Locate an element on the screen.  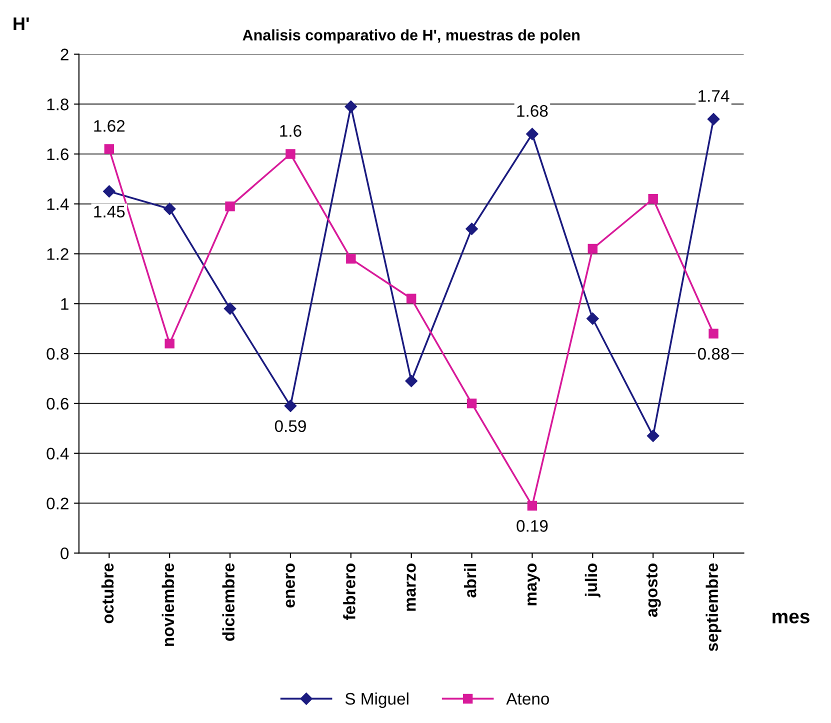
x-tick-label: septiembre is located at coordinates (714, 607).